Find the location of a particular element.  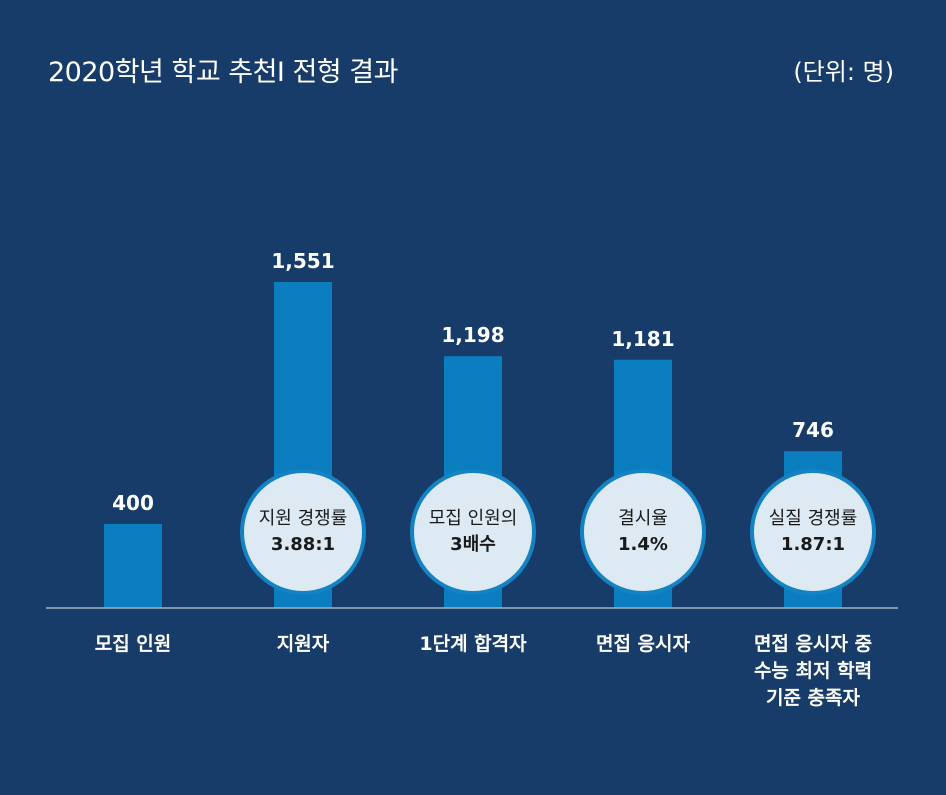

annotation-bubble-2: 지원 경쟁률 3.88:1 is located at coordinates (303, 532).